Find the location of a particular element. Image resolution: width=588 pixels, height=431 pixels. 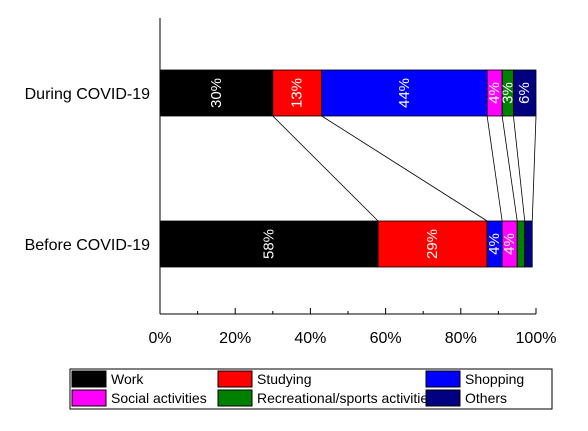

x-tick-label: 100% is located at coordinates (536, 338).